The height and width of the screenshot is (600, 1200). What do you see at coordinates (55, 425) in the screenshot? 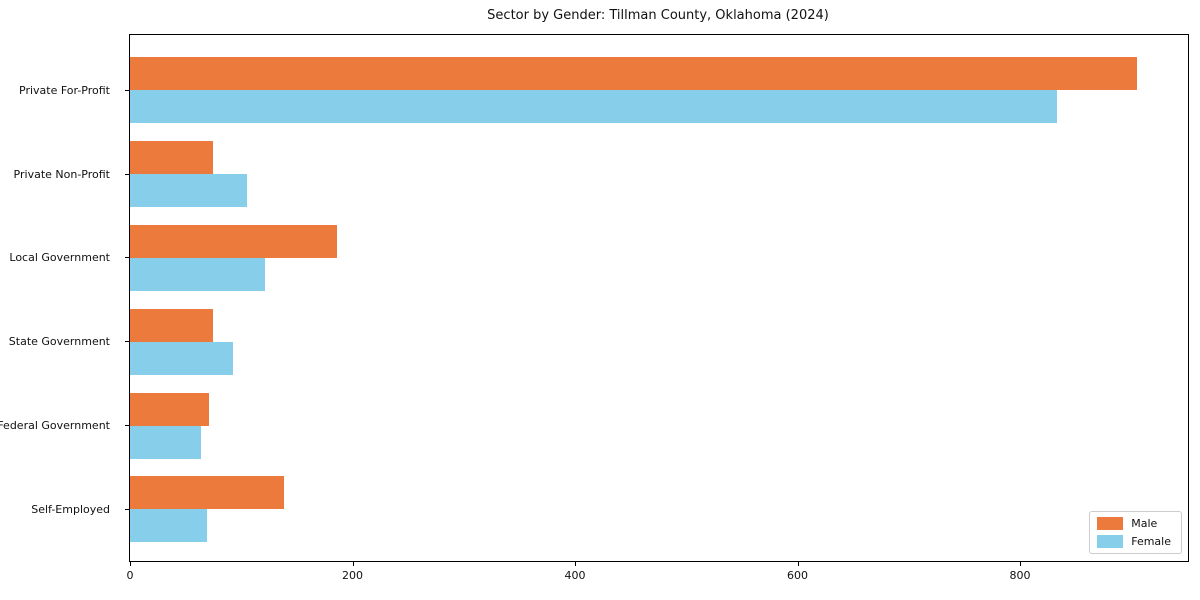
I see `y-tick-label-federal-government: Federal Government` at bounding box center [55, 425].